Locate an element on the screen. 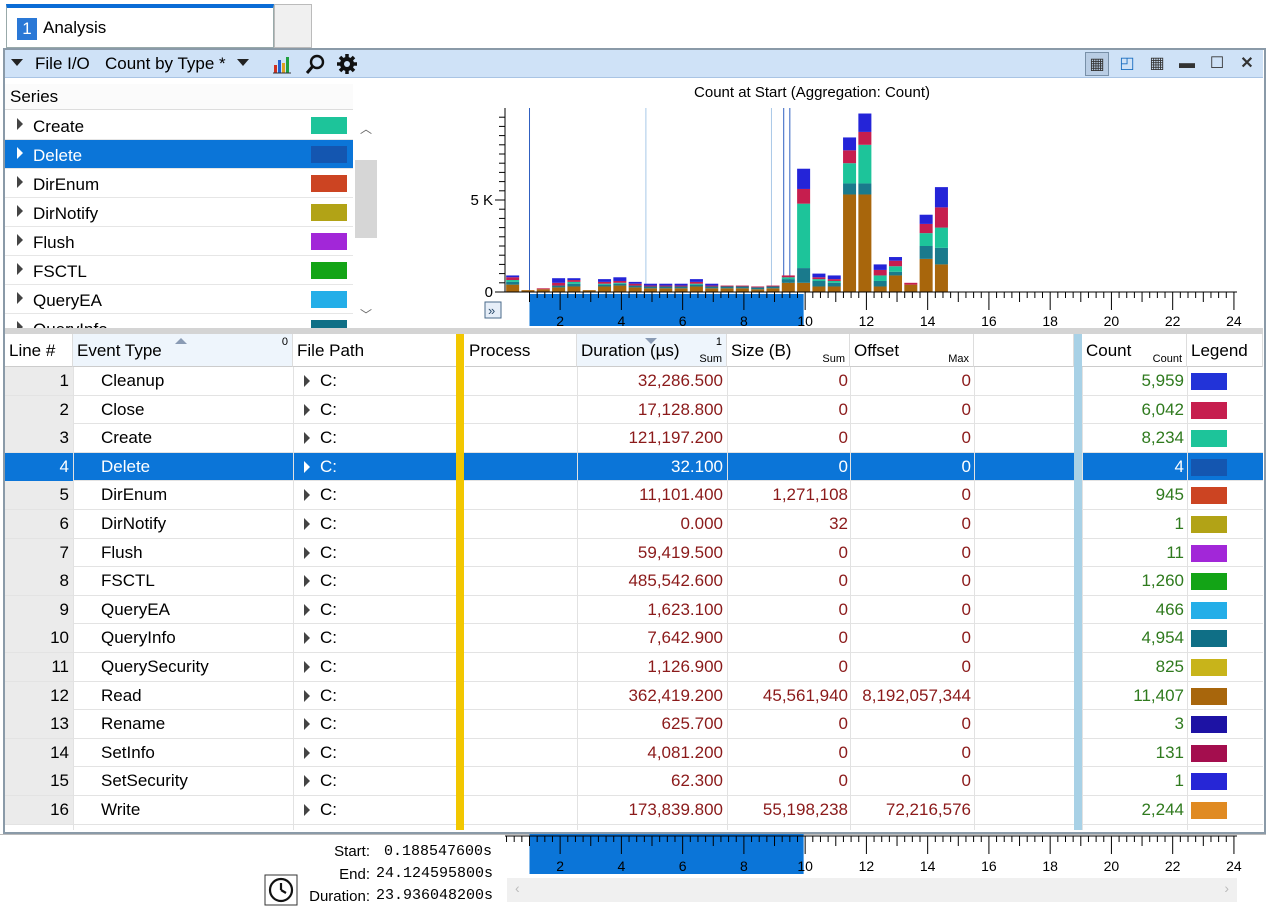  table-row: 6 DirNotify C: 0.000 32 0 1 is located at coordinates (634, 524).